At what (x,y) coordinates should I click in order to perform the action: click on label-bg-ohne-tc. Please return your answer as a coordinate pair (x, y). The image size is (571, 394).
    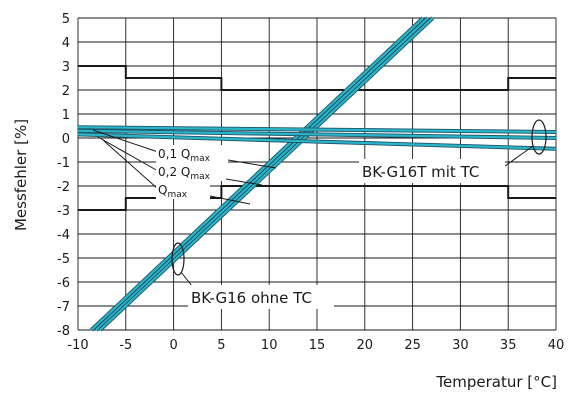
    Looking at the image, I should click on (261, 297).